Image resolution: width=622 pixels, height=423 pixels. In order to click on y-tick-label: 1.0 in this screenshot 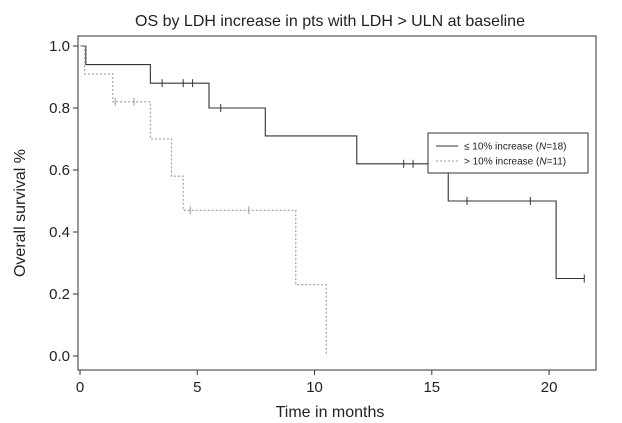, I will do `click(59, 46)`.